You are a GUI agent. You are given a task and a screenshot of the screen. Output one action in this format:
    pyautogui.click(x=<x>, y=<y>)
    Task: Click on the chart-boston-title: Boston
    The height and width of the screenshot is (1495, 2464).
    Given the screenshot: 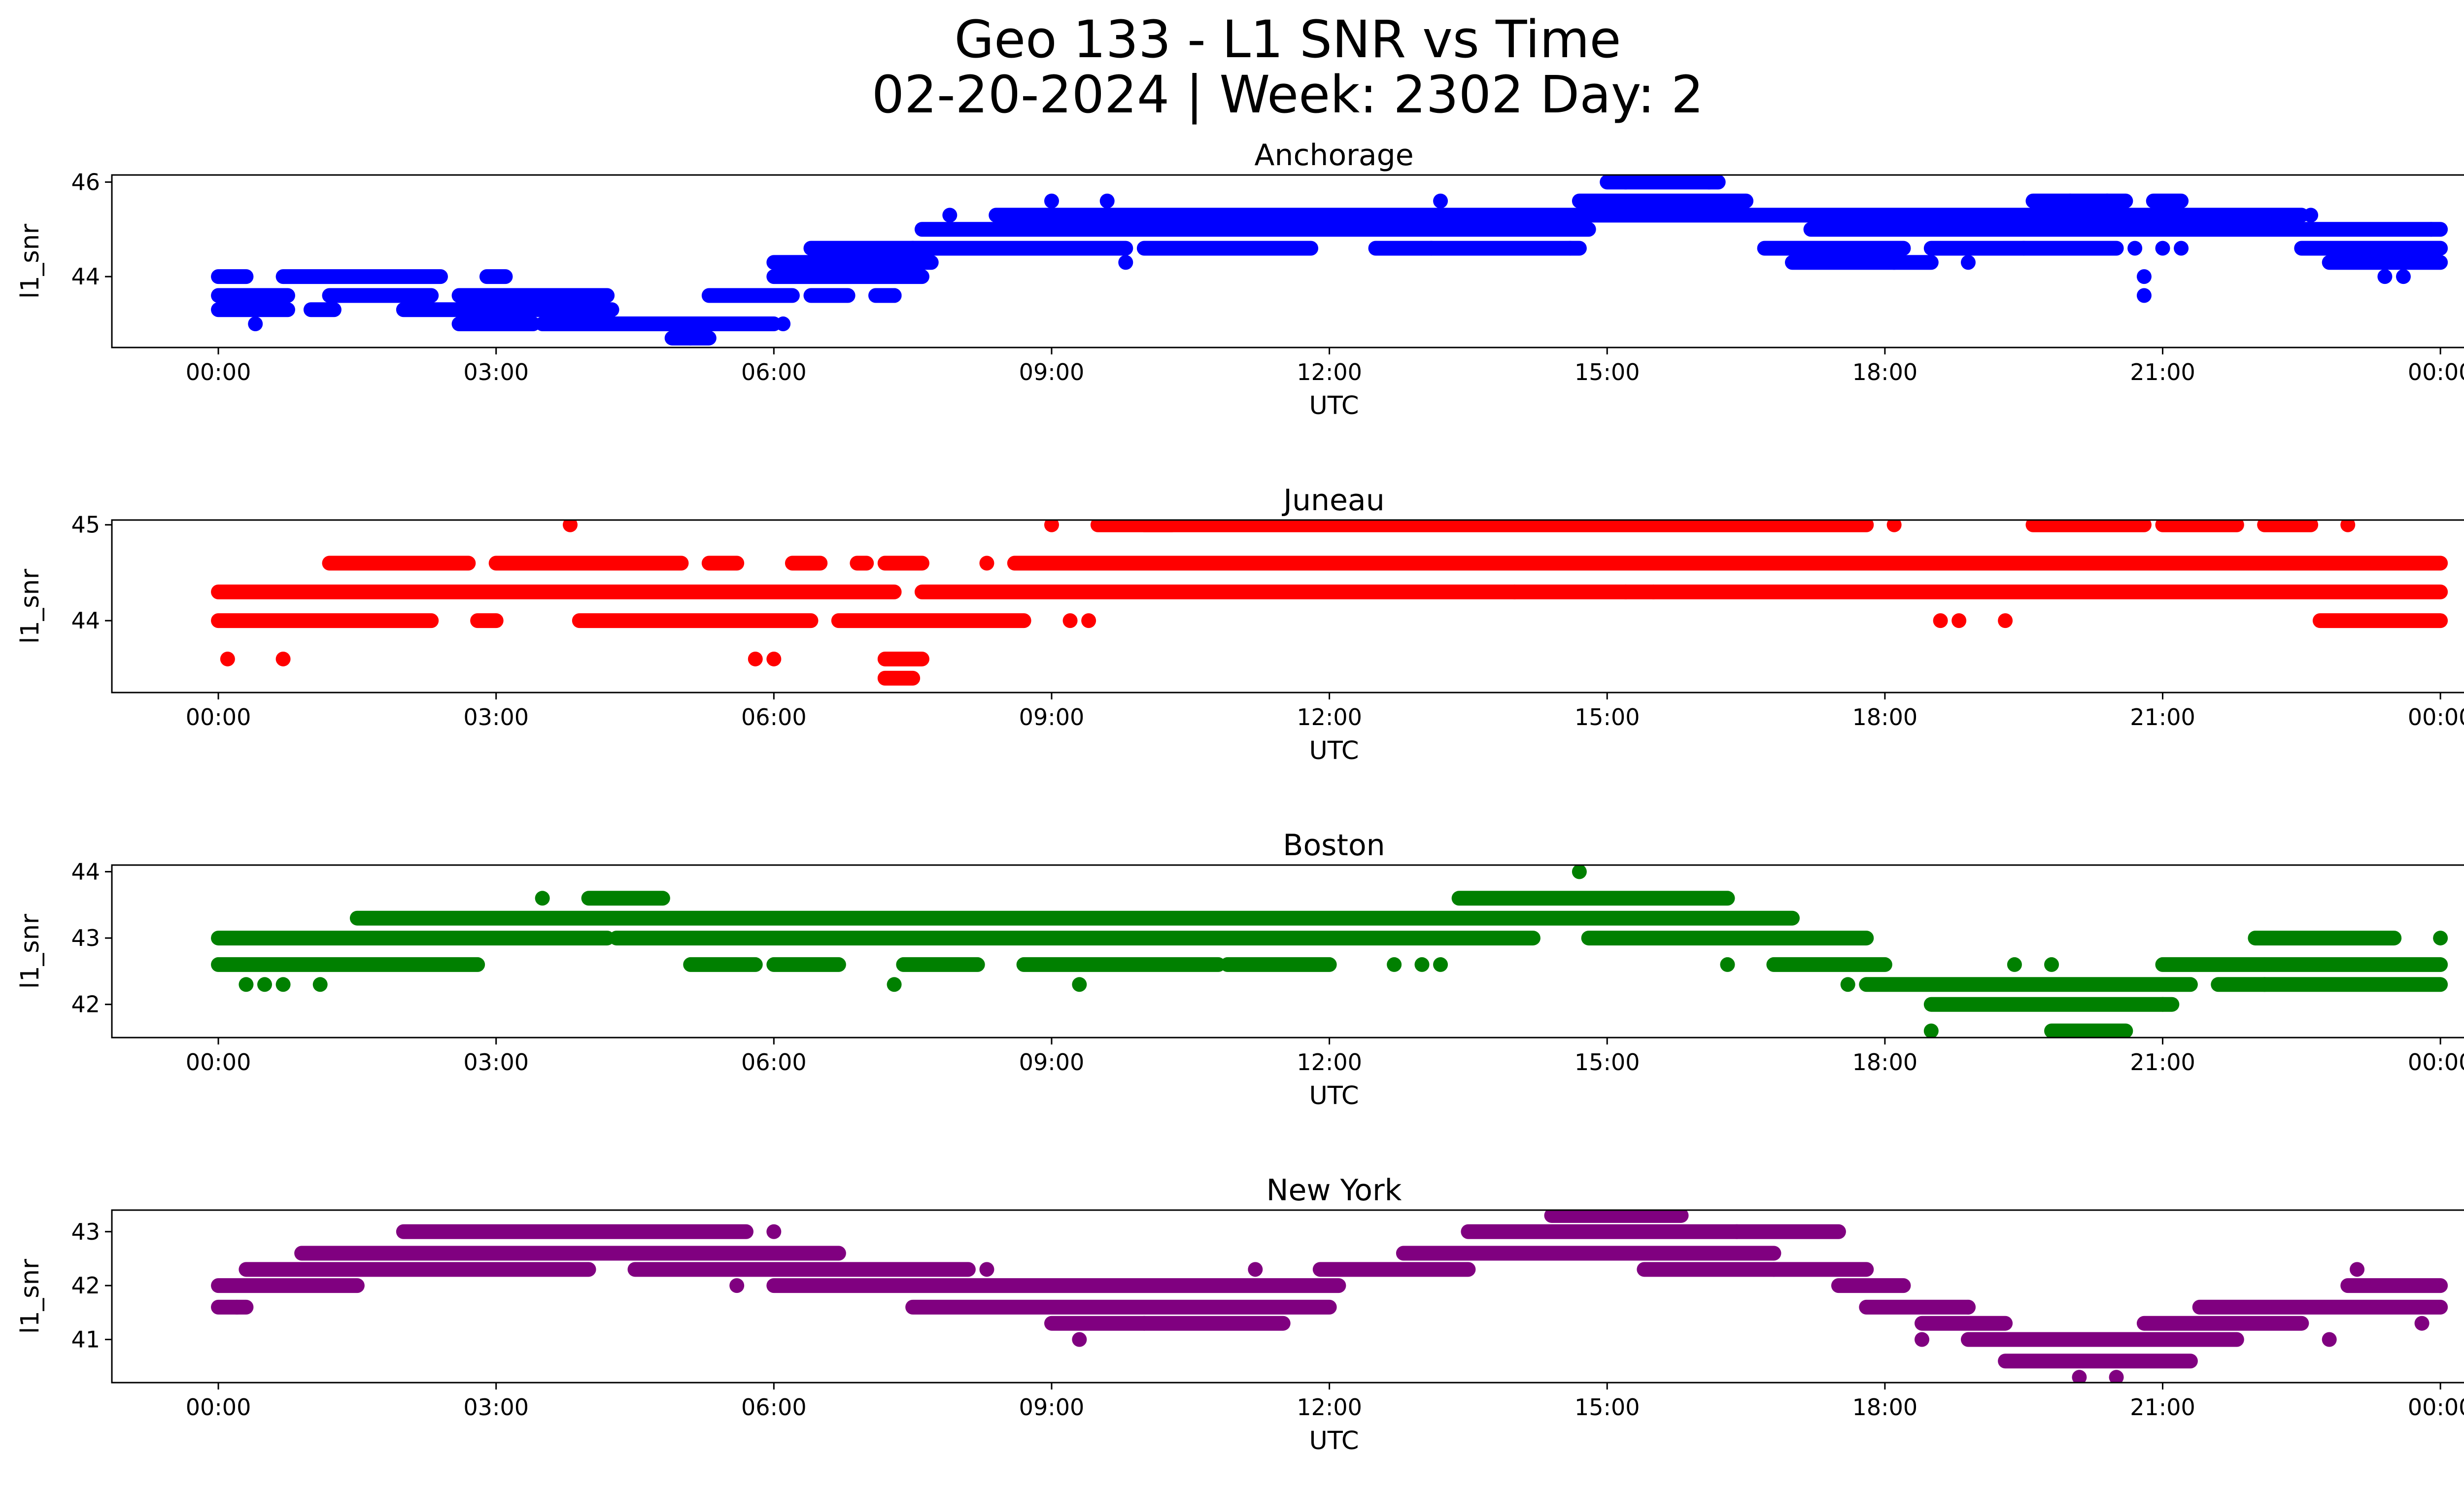 What is the action you would take?
    pyautogui.click(x=1334, y=845)
    